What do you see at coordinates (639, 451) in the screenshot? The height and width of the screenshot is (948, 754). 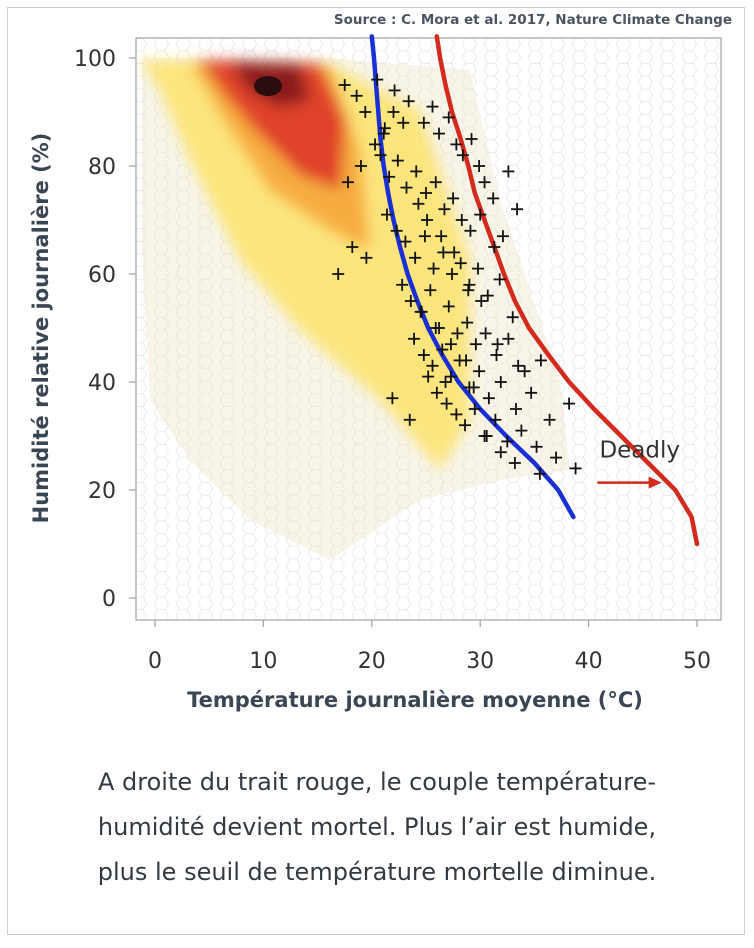 I see `deadly-annotation: Deadly` at bounding box center [639, 451].